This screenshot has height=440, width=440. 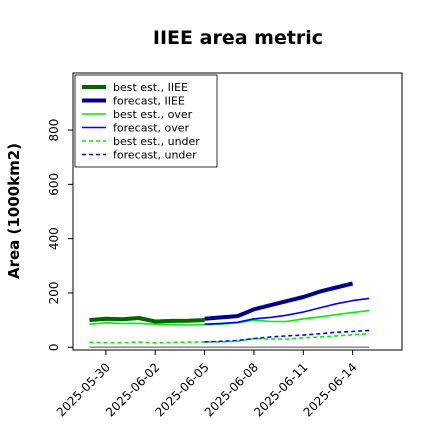 What do you see at coordinates (54, 238) in the screenshot?
I see `y-tick-label: 400` at bounding box center [54, 238].